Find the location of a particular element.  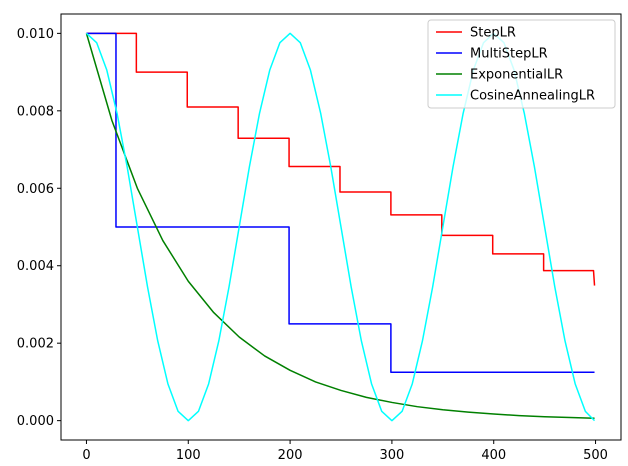

legend-label-multisteplr: MultiStepLR is located at coordinates (509, 54).